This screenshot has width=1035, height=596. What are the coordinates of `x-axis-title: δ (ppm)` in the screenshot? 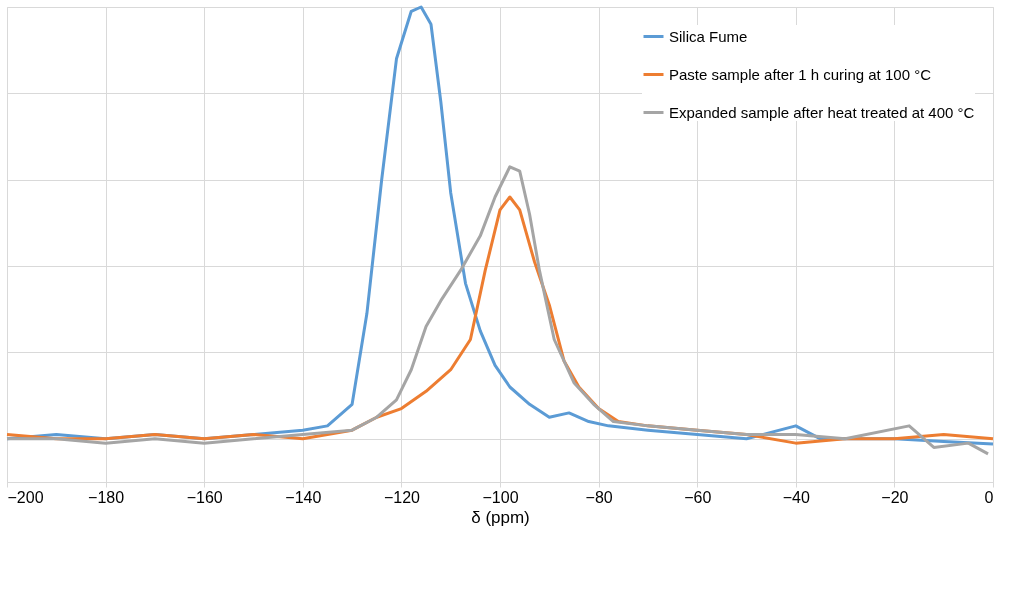 It's located at (500, 517).